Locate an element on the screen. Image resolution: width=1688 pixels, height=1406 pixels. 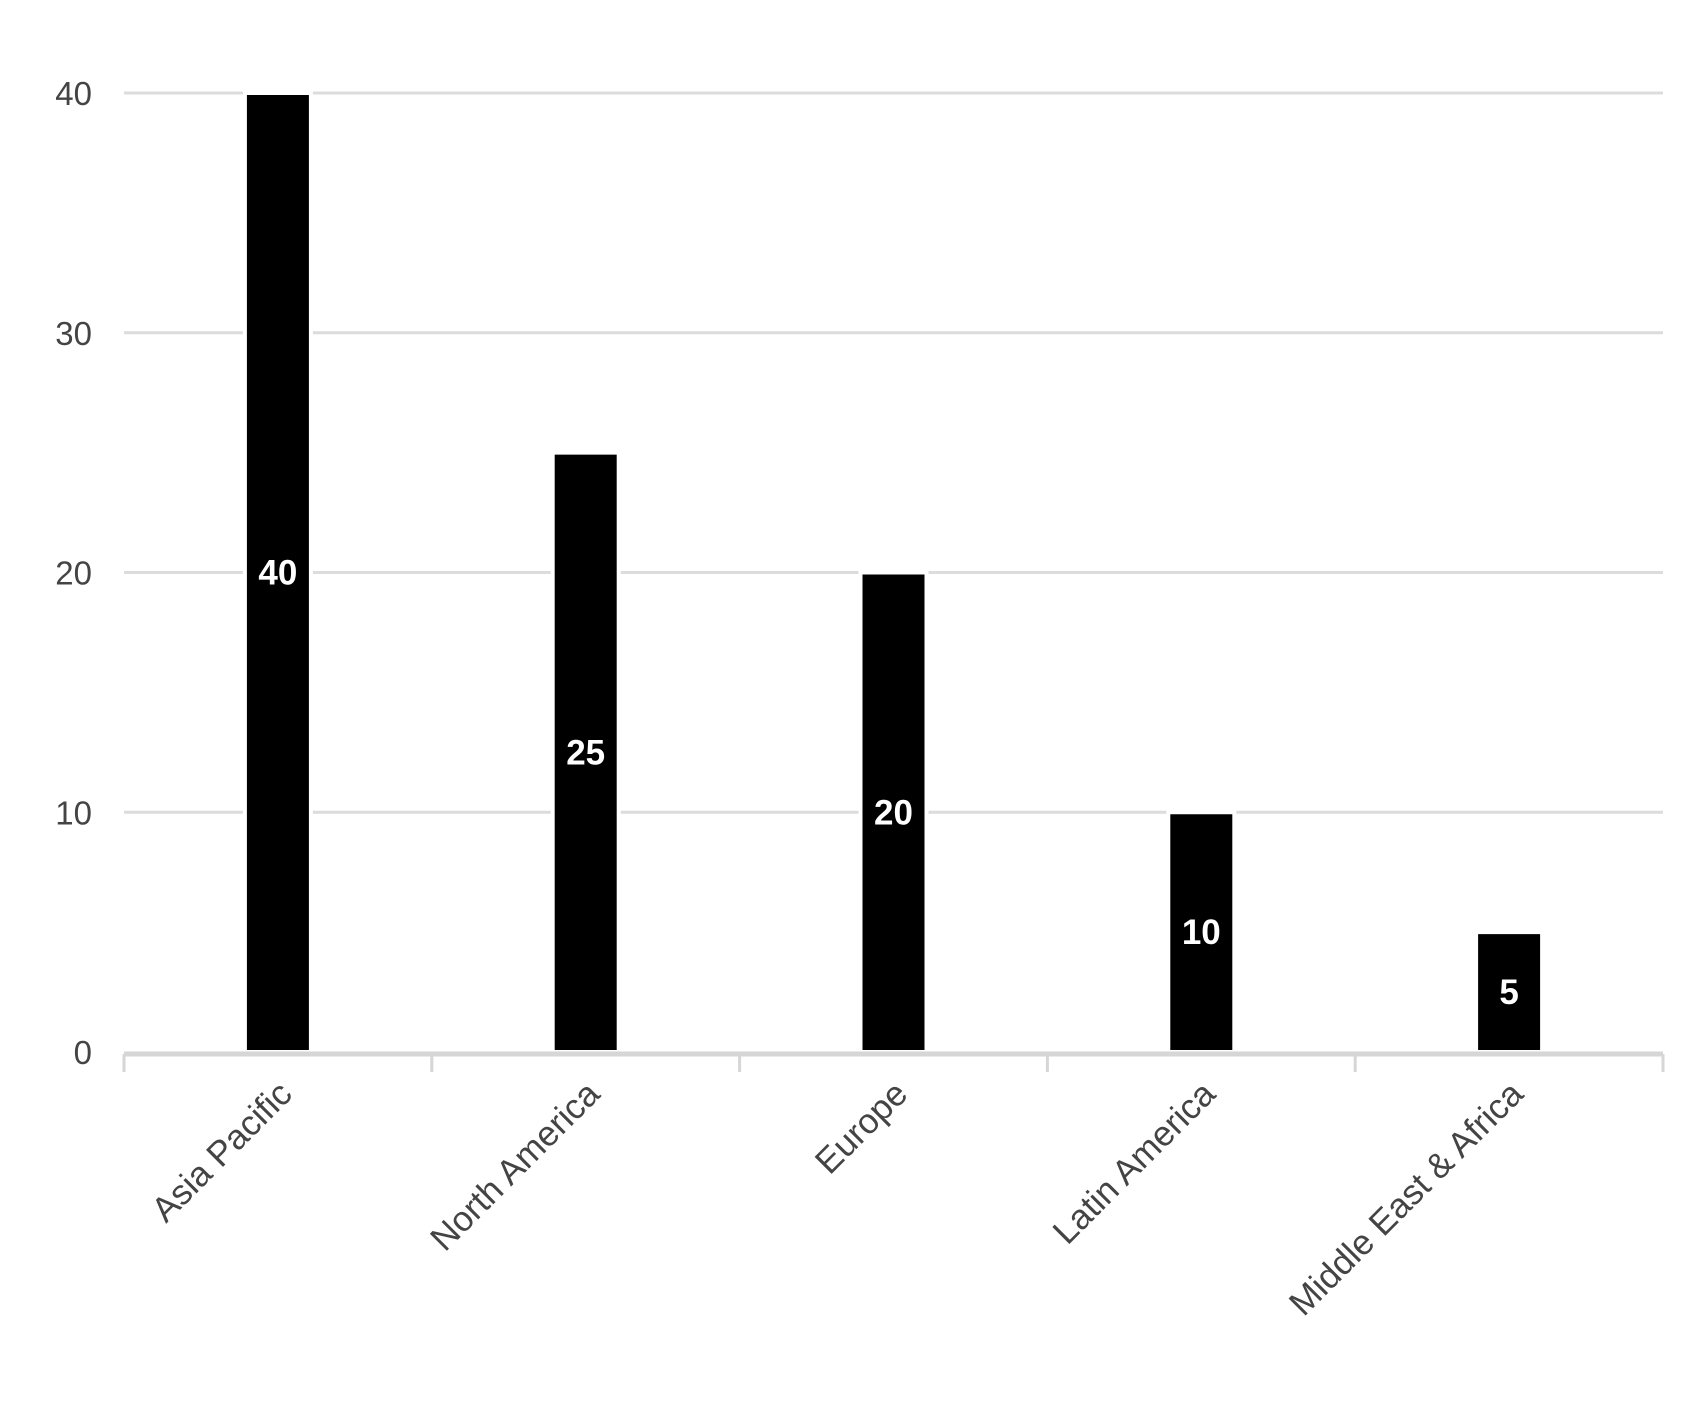
bar-value-label: 5 is located at coordinates (1508, 992).